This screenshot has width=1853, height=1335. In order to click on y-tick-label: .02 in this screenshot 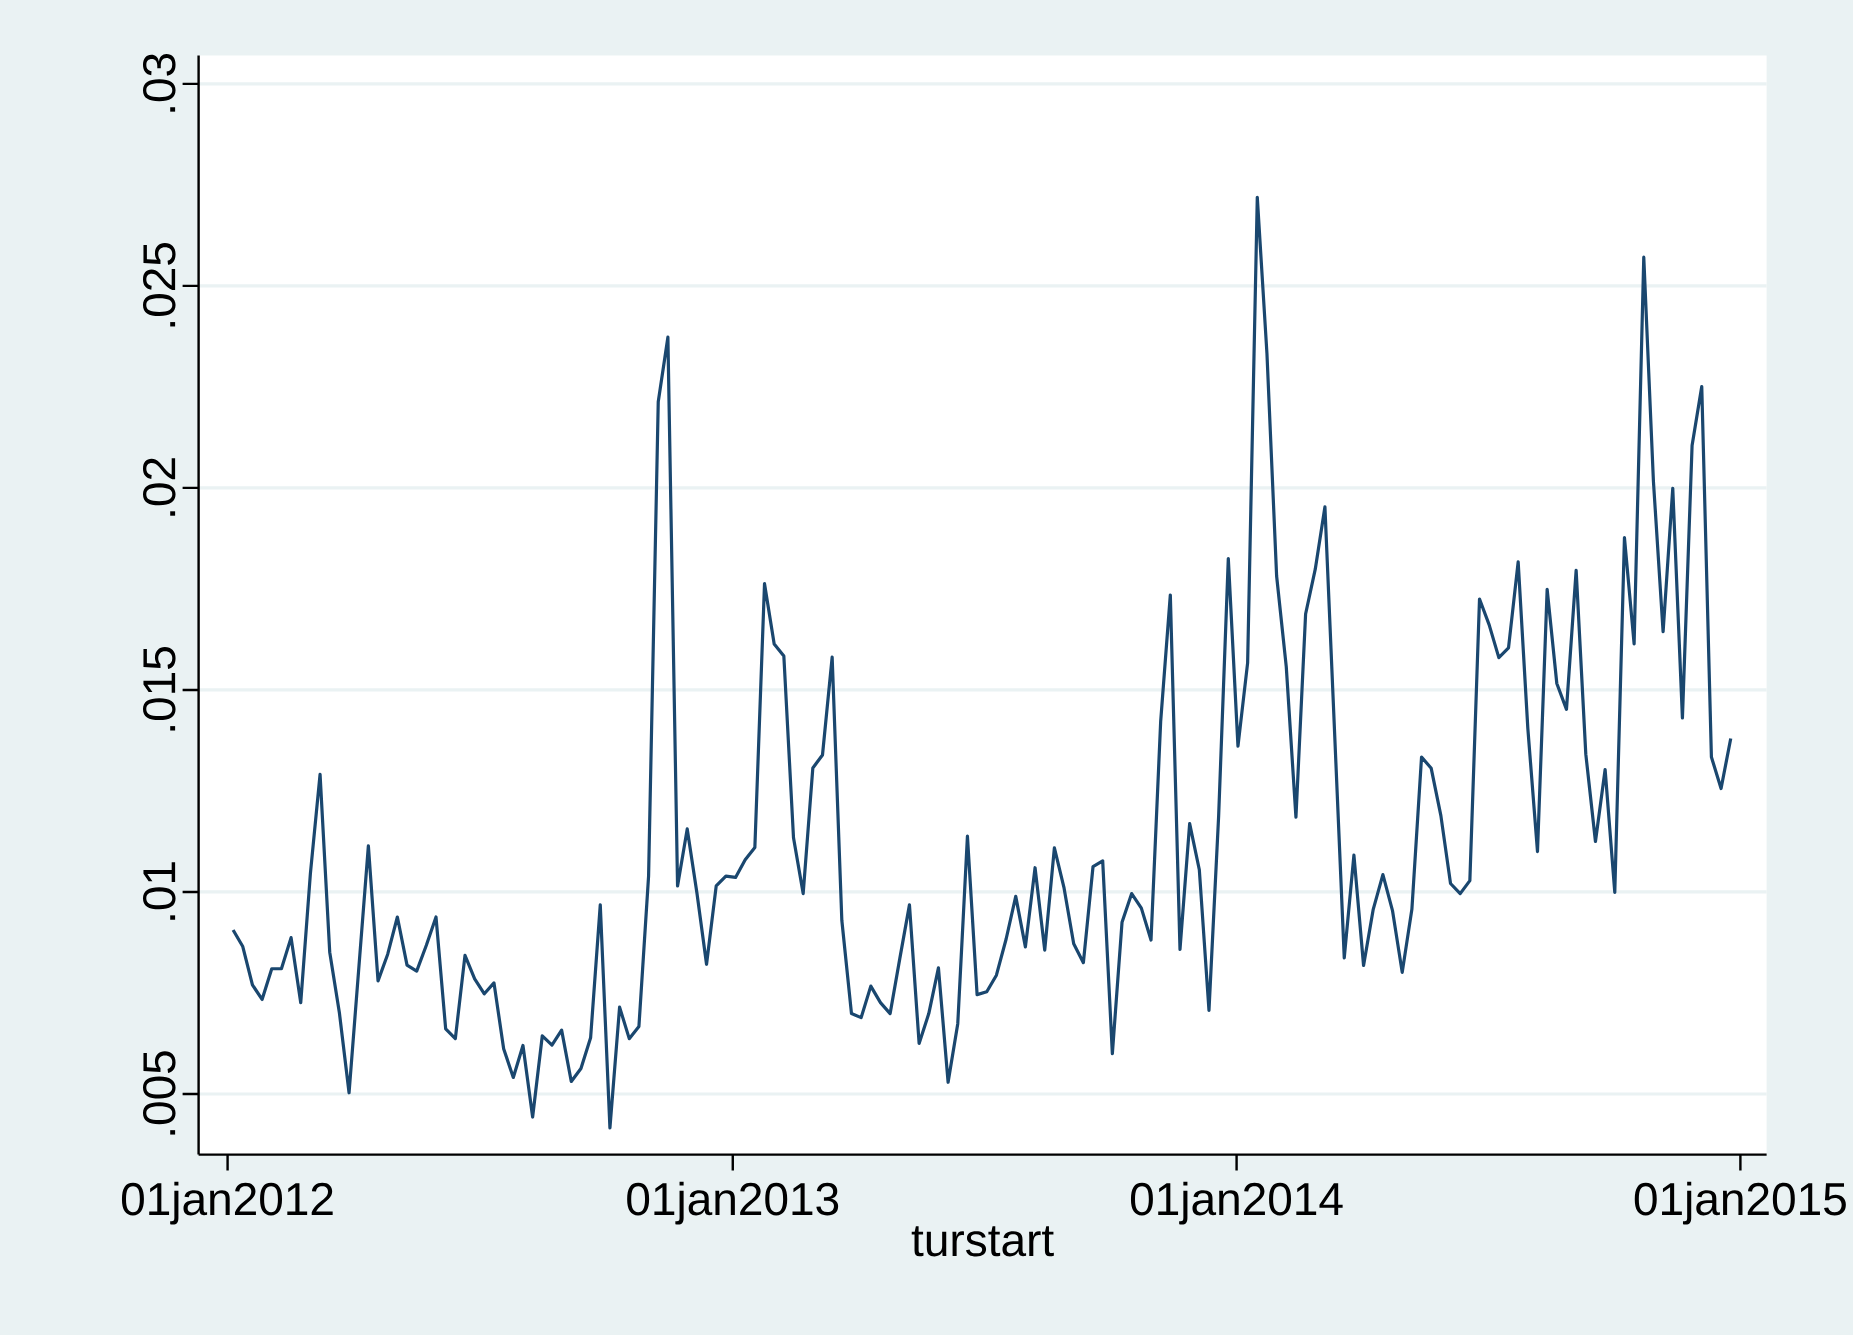, I will do `click(159, 487)`.